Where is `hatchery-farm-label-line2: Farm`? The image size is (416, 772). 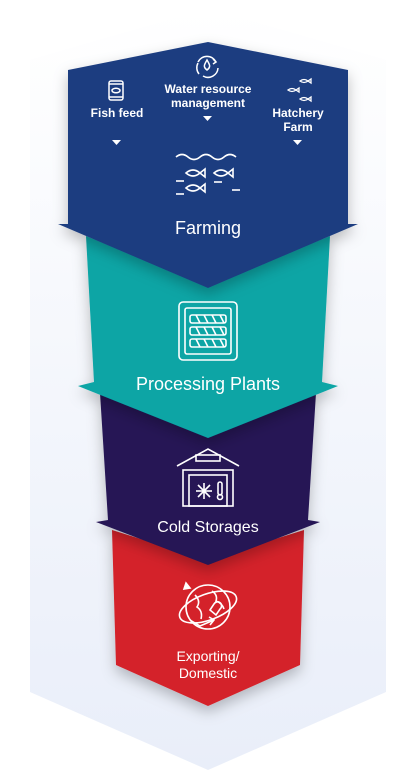 hatchery-farm-label-line2: Farm is located at coordinates (298, 127).